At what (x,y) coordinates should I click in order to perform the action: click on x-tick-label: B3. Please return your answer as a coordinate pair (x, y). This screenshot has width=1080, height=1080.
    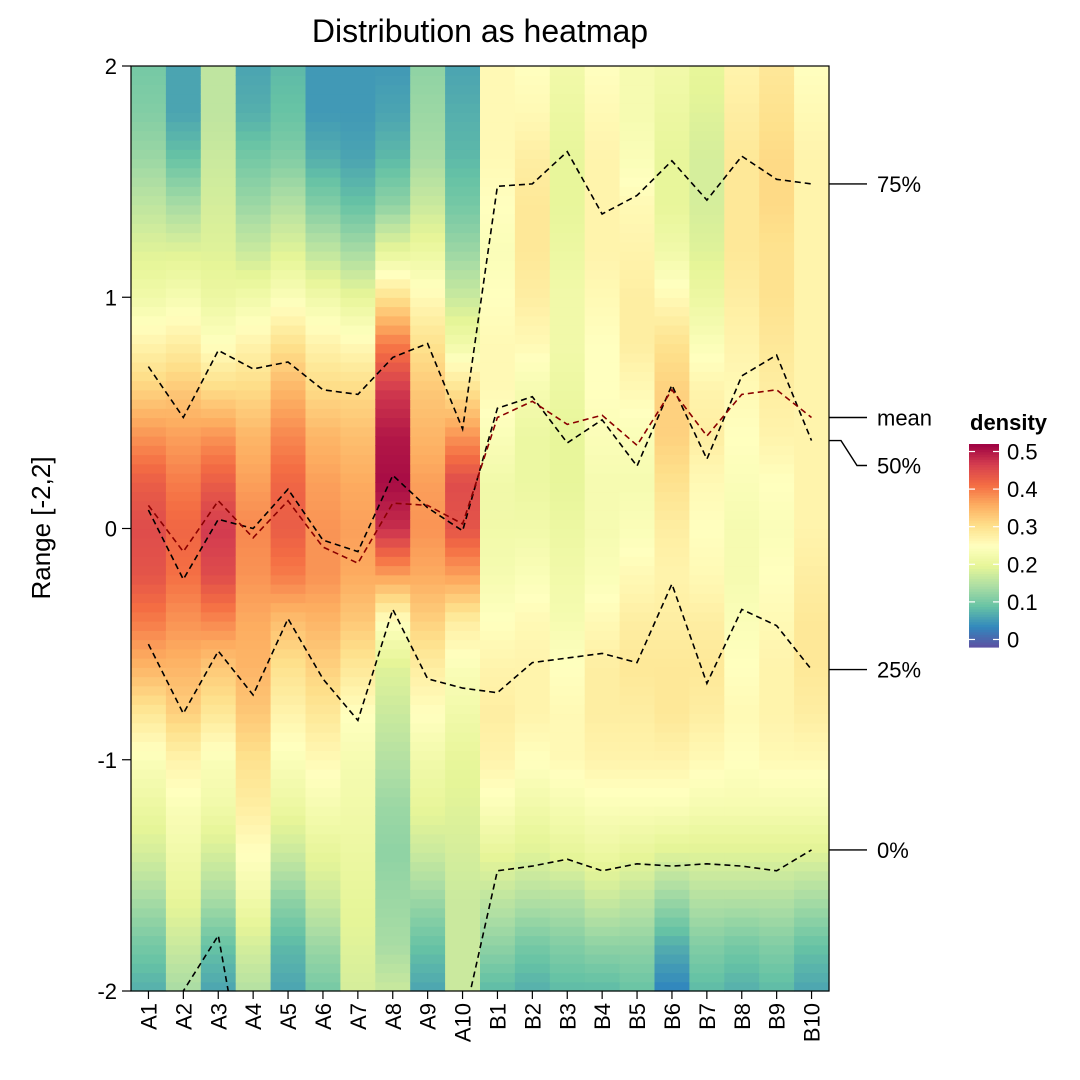
    Looking at the image, I should click on (567, 1016).